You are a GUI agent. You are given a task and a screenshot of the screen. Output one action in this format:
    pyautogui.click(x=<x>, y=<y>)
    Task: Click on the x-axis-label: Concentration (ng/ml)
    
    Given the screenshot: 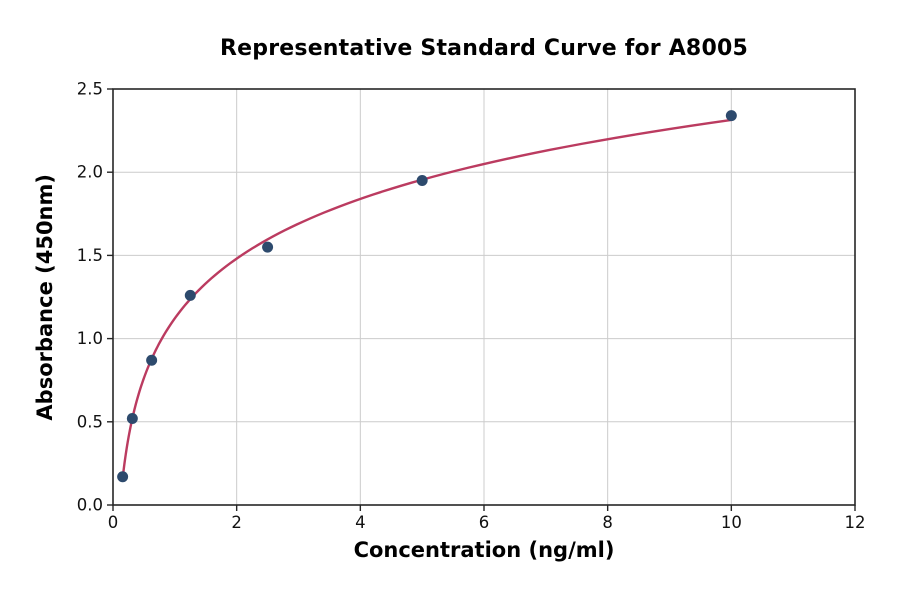 What is the action you would take?
    pyautogui.click(x=484, y=550)
    